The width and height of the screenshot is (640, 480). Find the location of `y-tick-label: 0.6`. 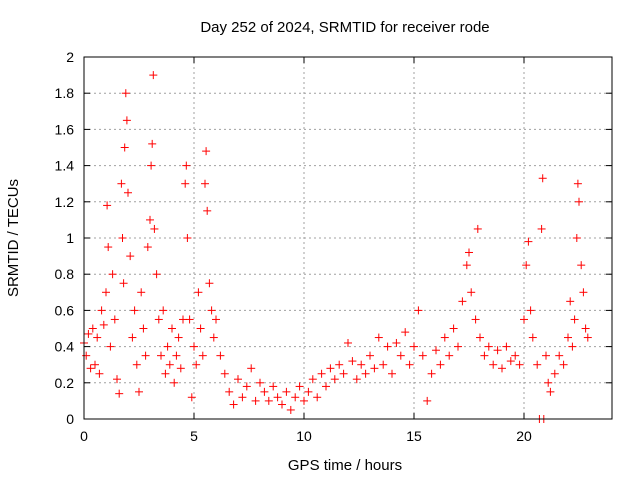

y-tick-label: 0.6 is located at coordinates (65, 310).